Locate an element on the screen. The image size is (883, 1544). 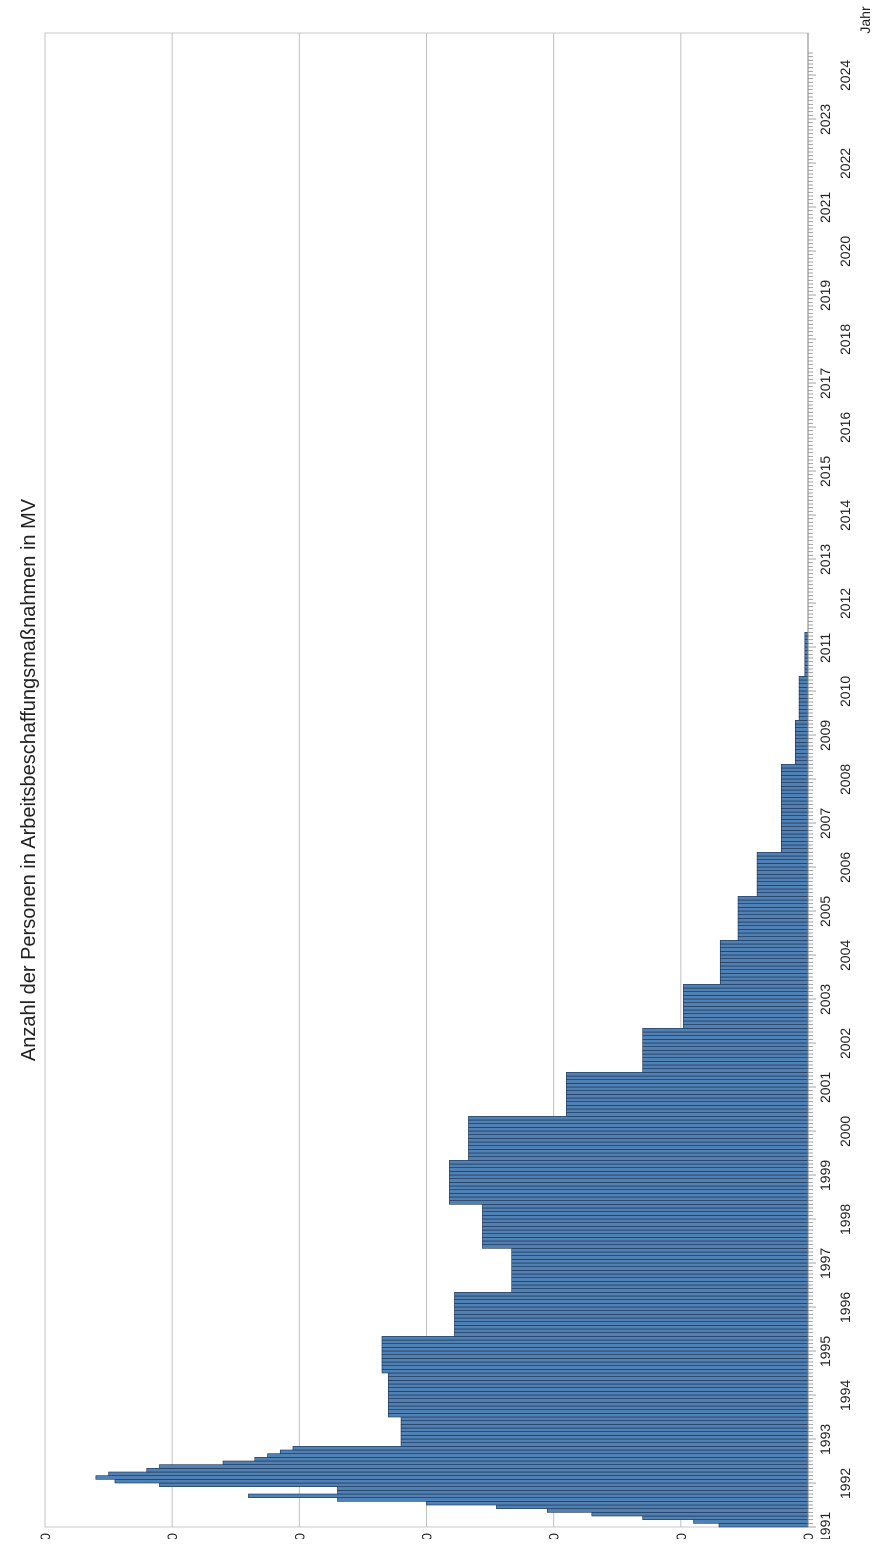
y-tick-label: 0 is located at coordinates (808, 1536).